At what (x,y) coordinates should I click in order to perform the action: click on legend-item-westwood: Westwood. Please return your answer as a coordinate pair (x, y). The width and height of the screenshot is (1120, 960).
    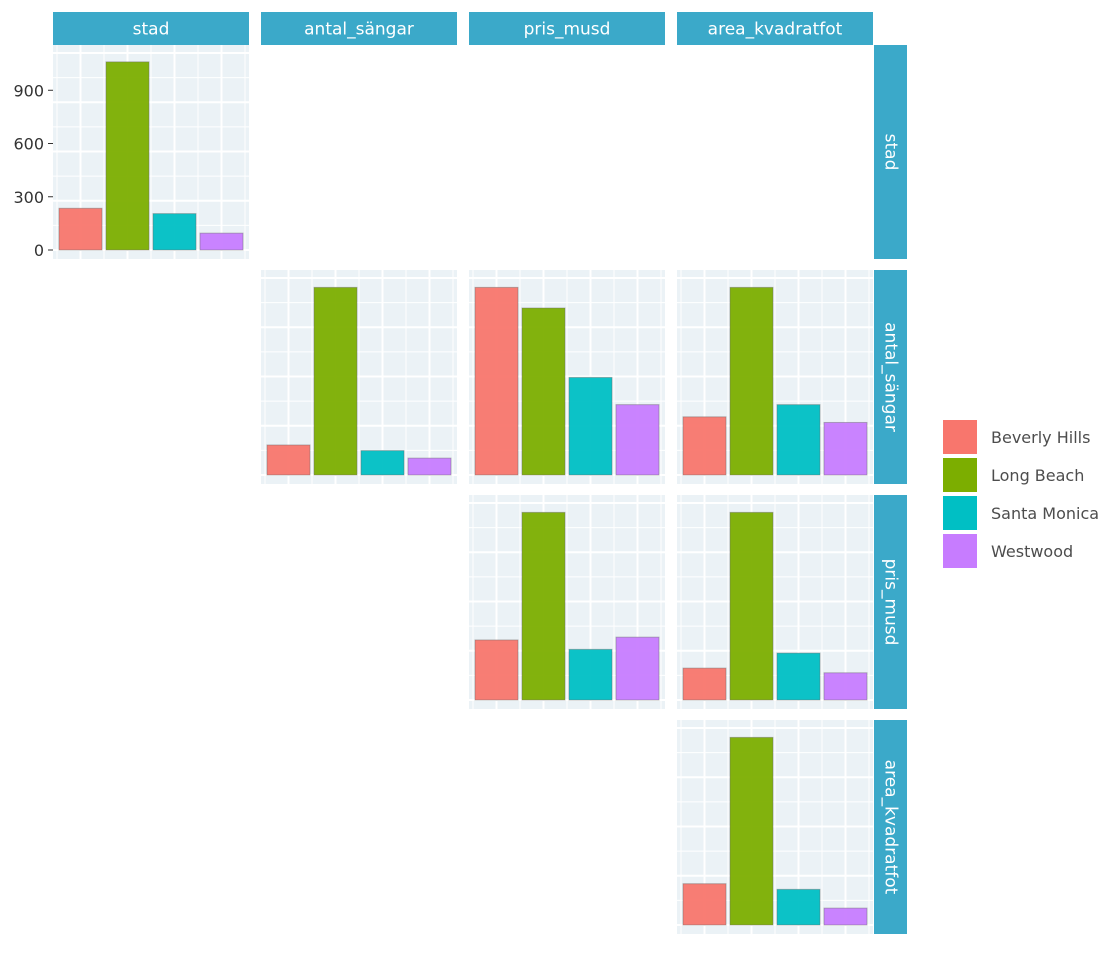
    Looking at the image, I should click on (1008, 551).